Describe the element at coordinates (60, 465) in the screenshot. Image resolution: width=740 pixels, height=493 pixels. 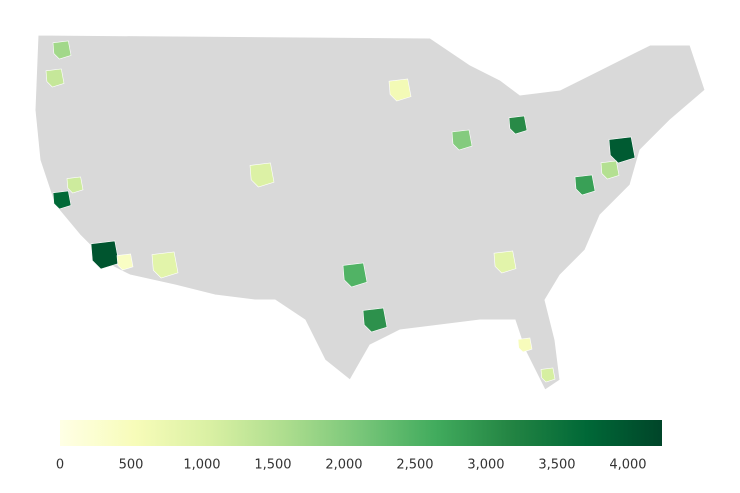
I see `colorbar-tick-label: 0` at that location.